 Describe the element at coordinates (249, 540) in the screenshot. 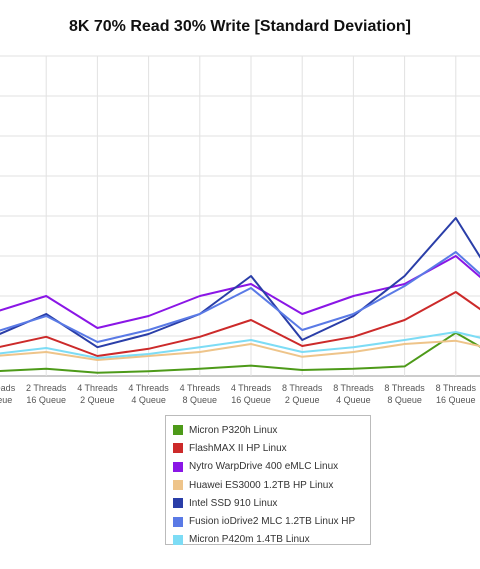

I see `legend-label: Micron P420m 1.4TB Linux` at that location.